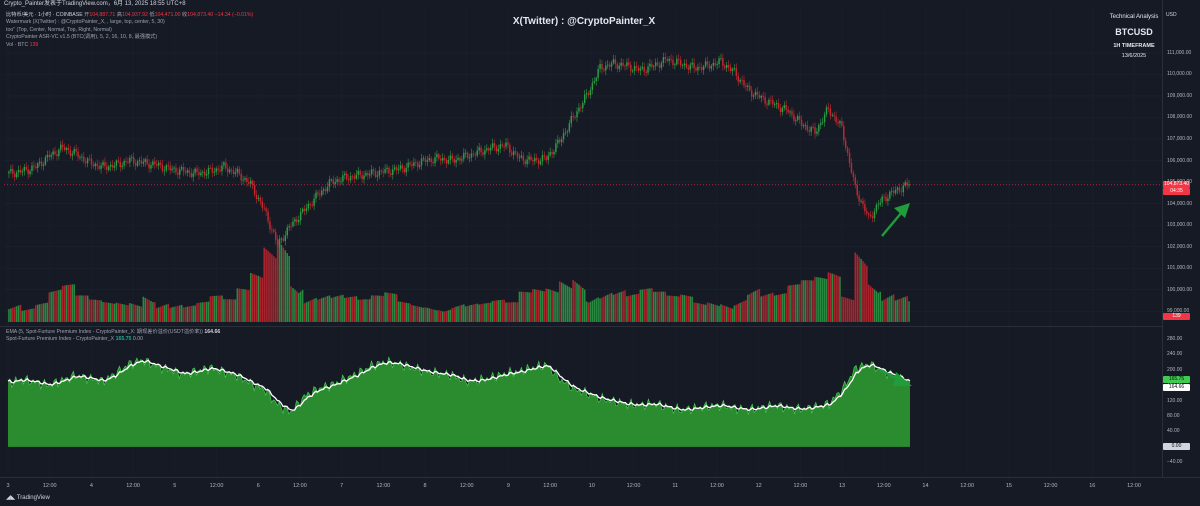  What do you see at coordinates (28, 498) in the screenshot?
I see `tradingview-logo: ◢◣ TradingView` at bounding box center [28, 498].